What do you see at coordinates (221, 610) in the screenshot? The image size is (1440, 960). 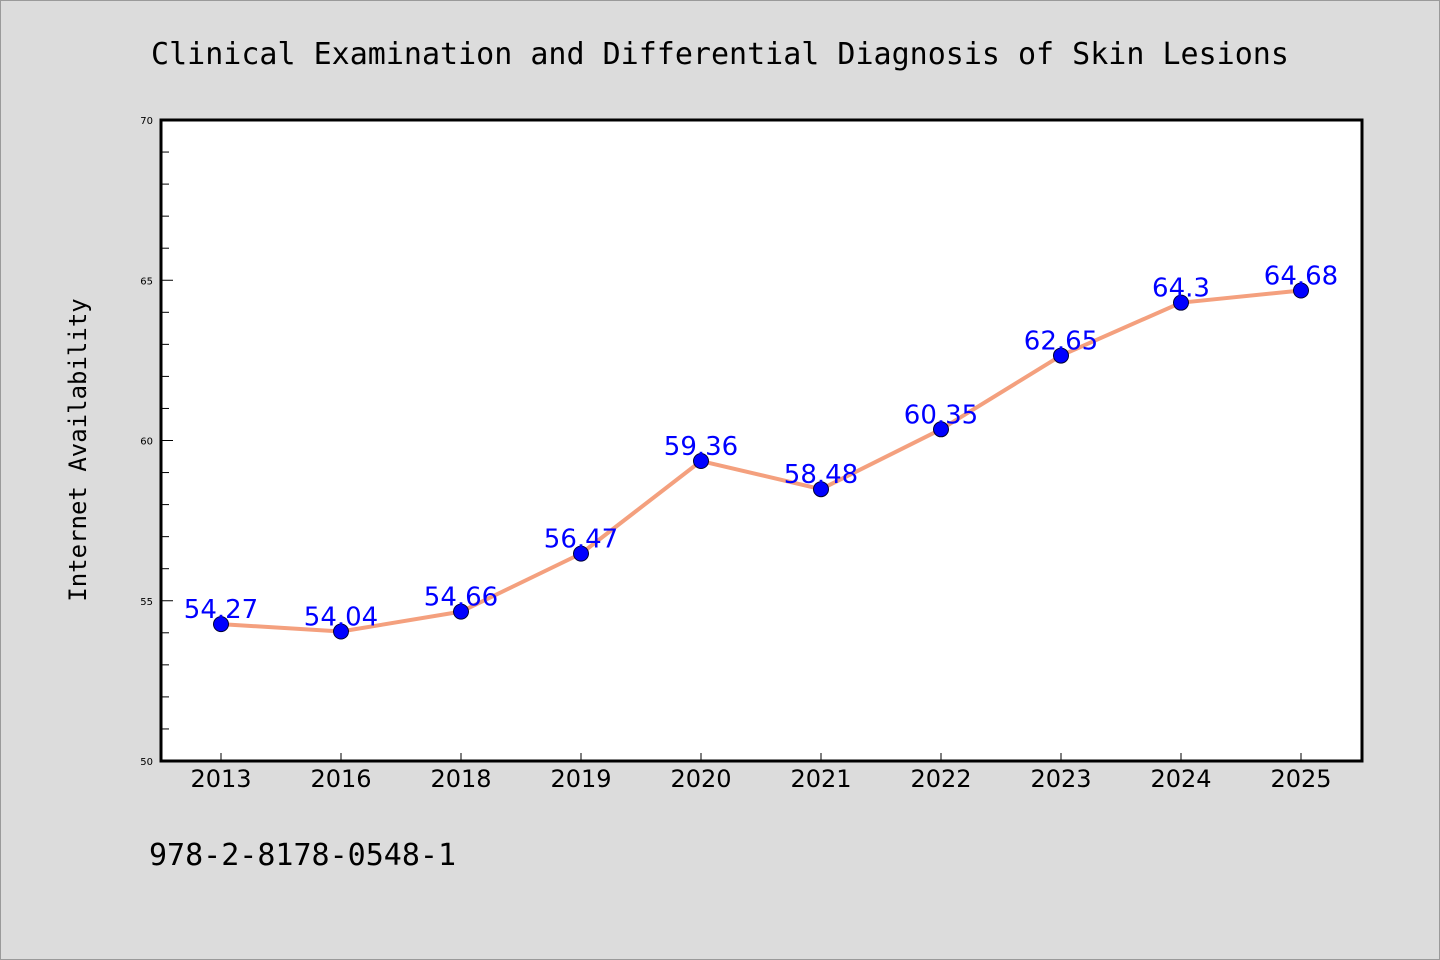 I see `data-label-2013: 54.27` at bounding box center [221, 610].